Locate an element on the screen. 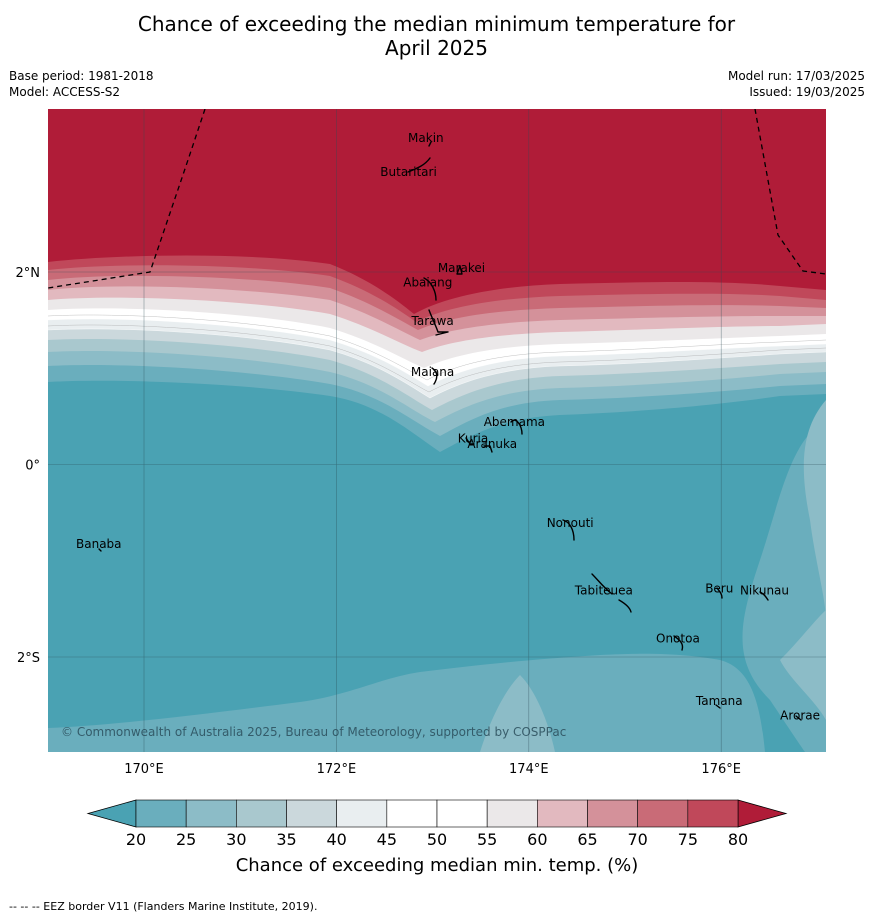 The width and height of the screenshot is (873, 919). island-aranuka-shape is located at coordinates (488, 449).